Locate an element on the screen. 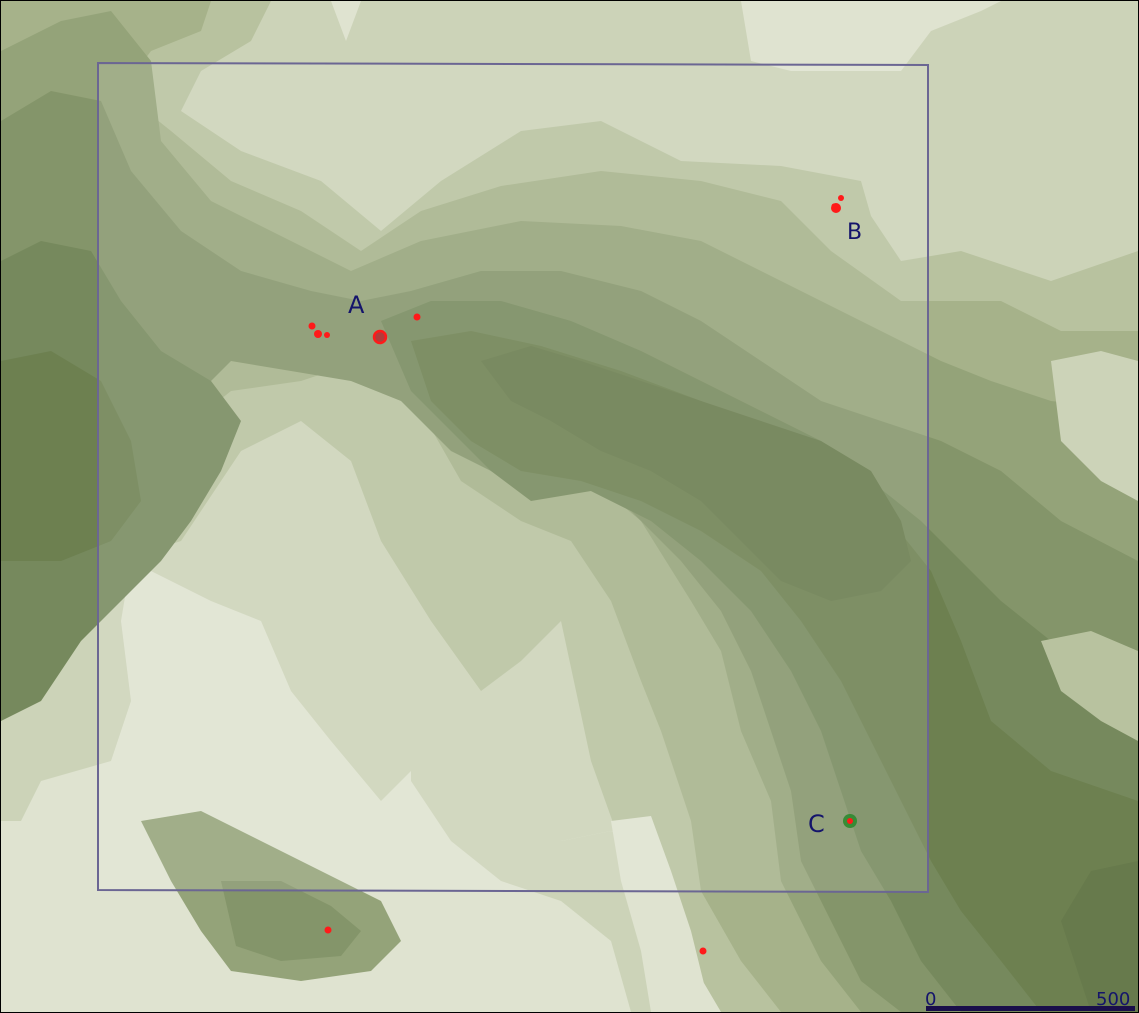 Image resolution: width=1139 pixels, height=1013 pixels. ring-marker is located at coordinates (380, 337).